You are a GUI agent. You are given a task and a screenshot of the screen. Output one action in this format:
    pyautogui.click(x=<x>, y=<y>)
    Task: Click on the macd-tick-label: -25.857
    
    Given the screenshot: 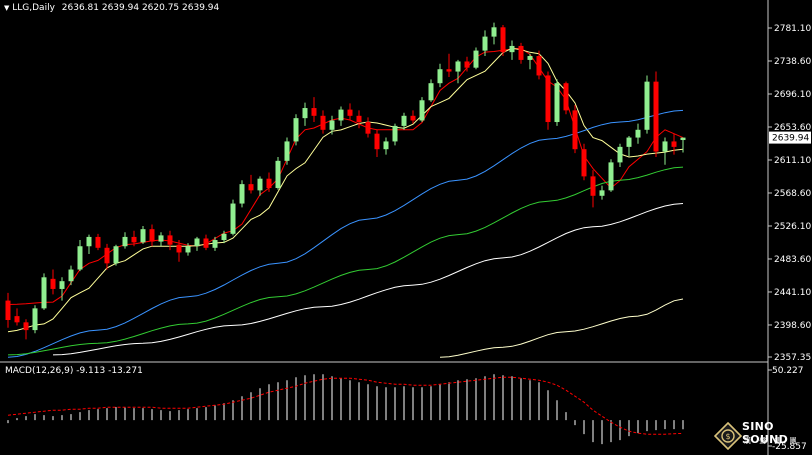 What is the action you would take?
    pyautogui.click(x=789, y=447)
    